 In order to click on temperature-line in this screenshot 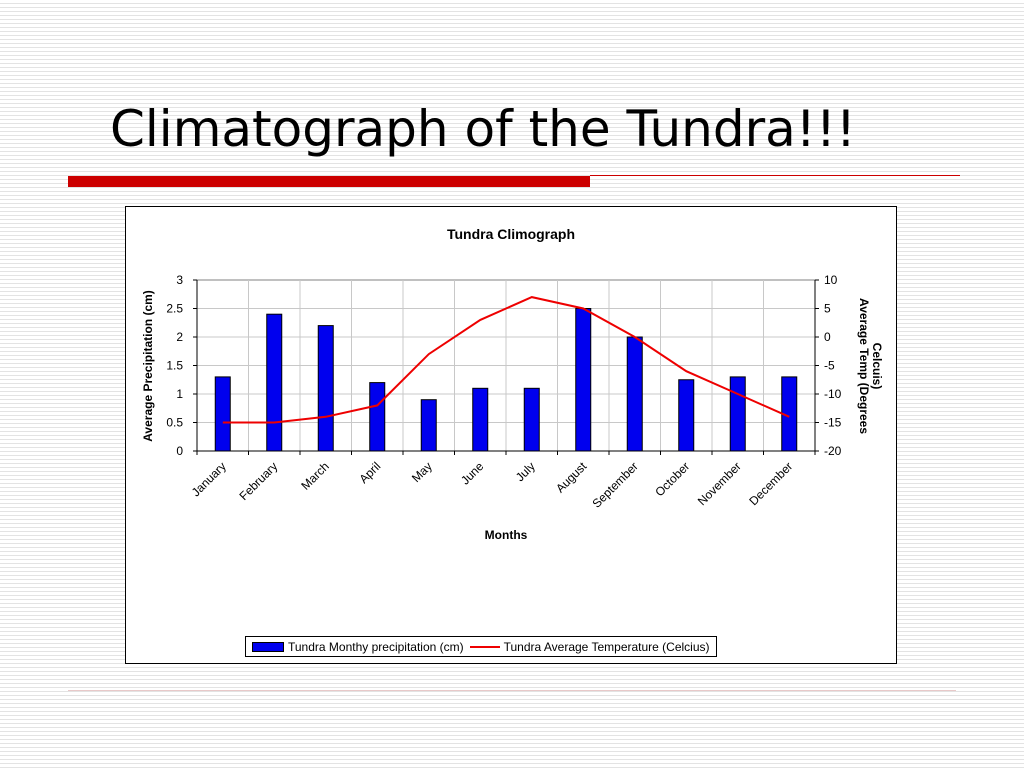, I will do `click(506, 360)`.